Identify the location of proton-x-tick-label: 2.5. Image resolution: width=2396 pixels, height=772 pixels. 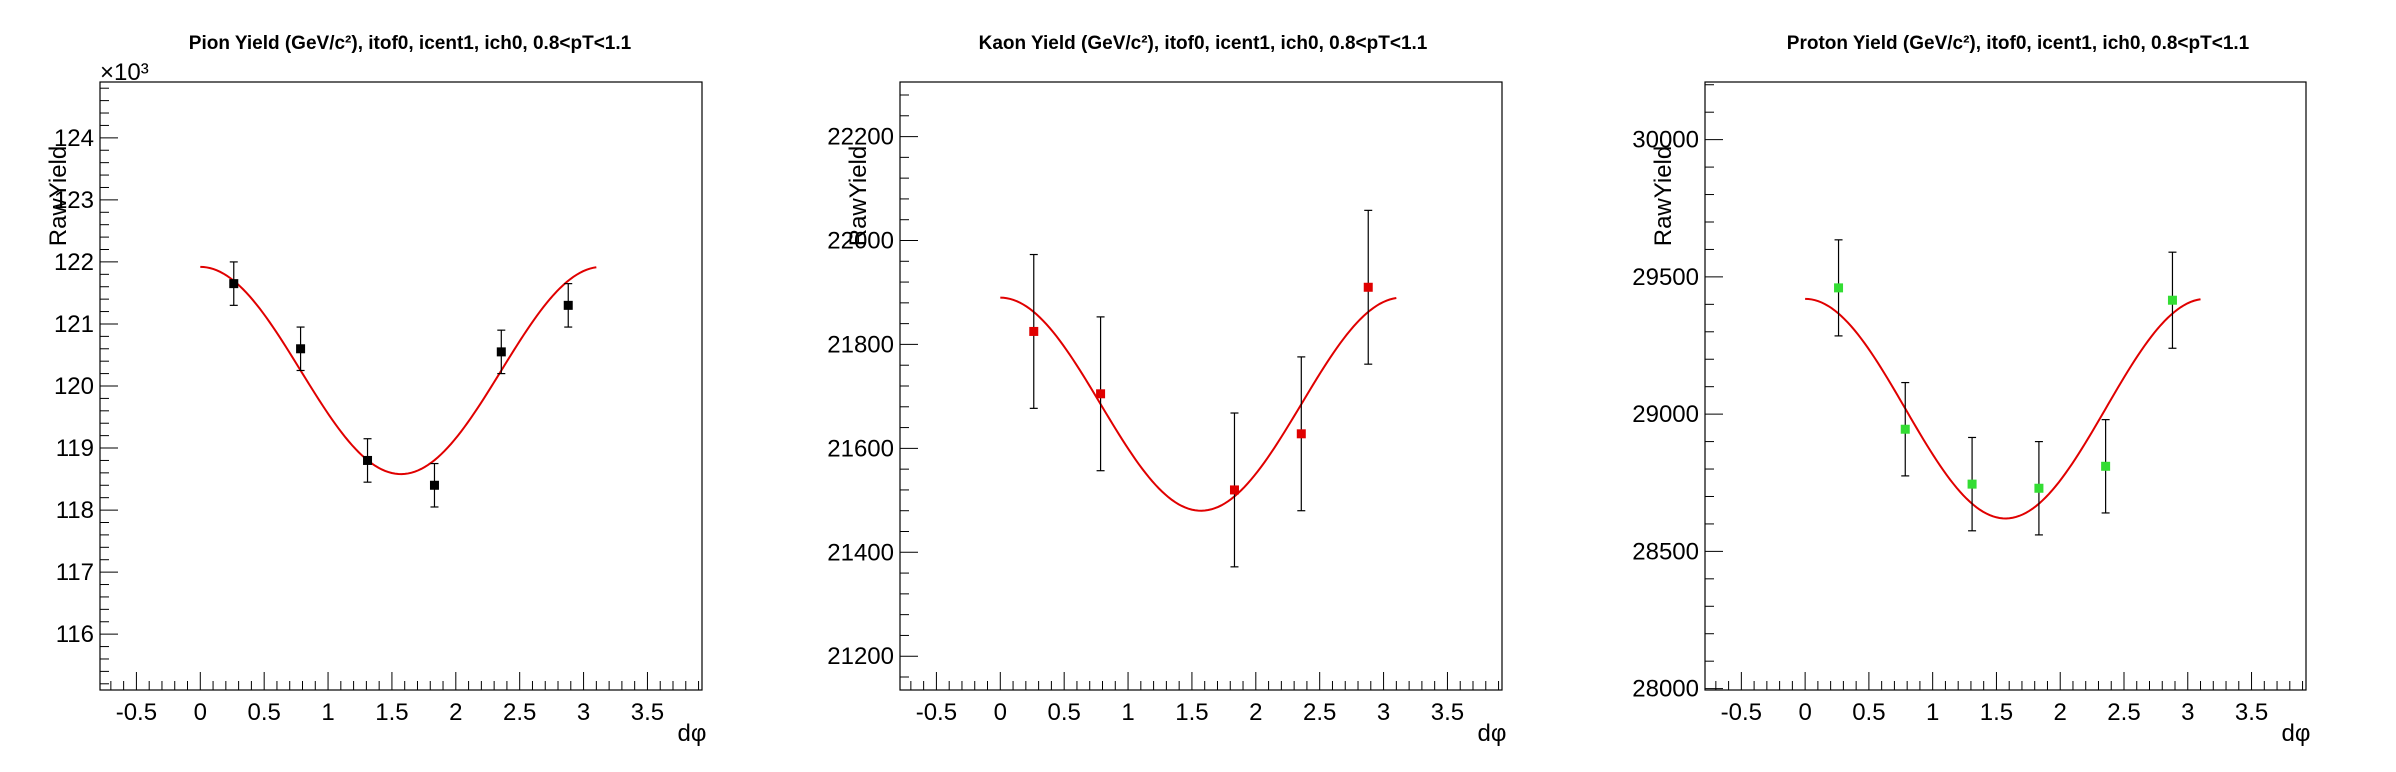
(2123, 712).